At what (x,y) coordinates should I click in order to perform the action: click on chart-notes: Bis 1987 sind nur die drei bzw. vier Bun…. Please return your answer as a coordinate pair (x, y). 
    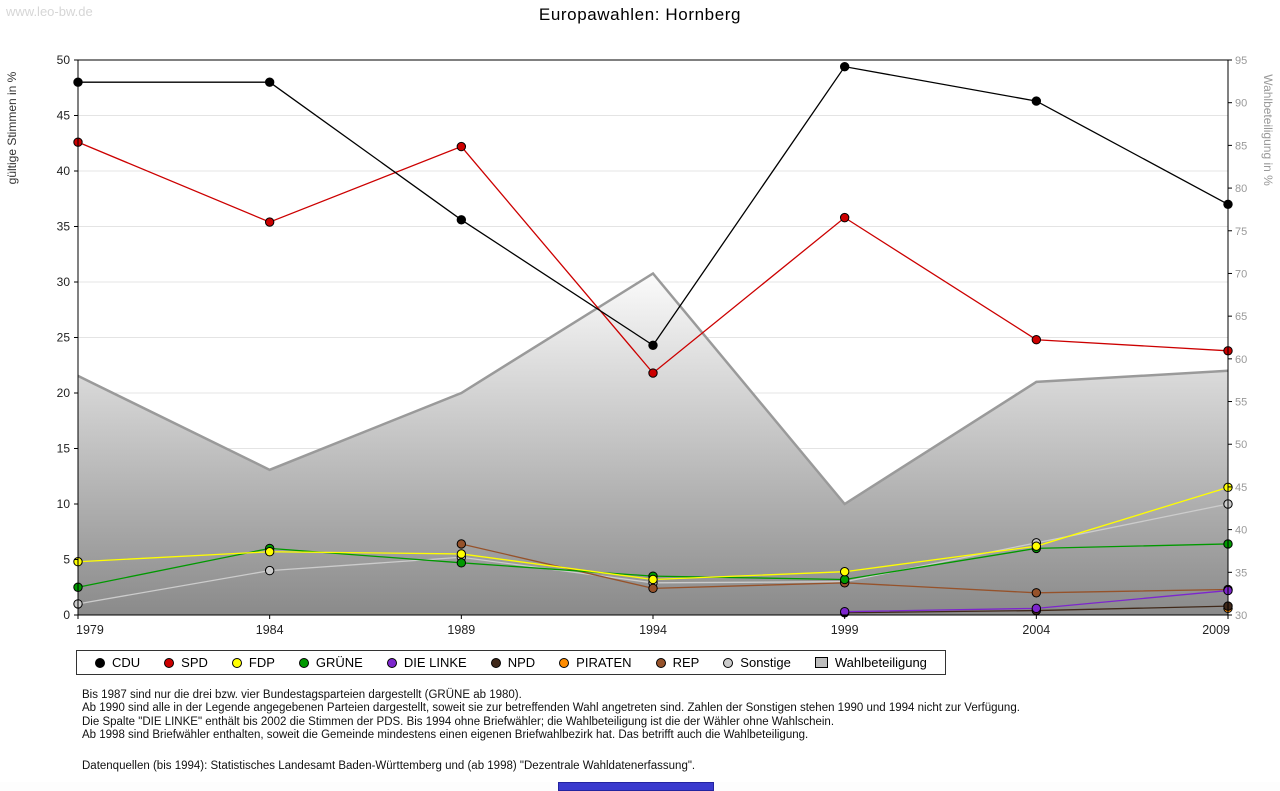
    Looking at the image, I should click on (666, 731).